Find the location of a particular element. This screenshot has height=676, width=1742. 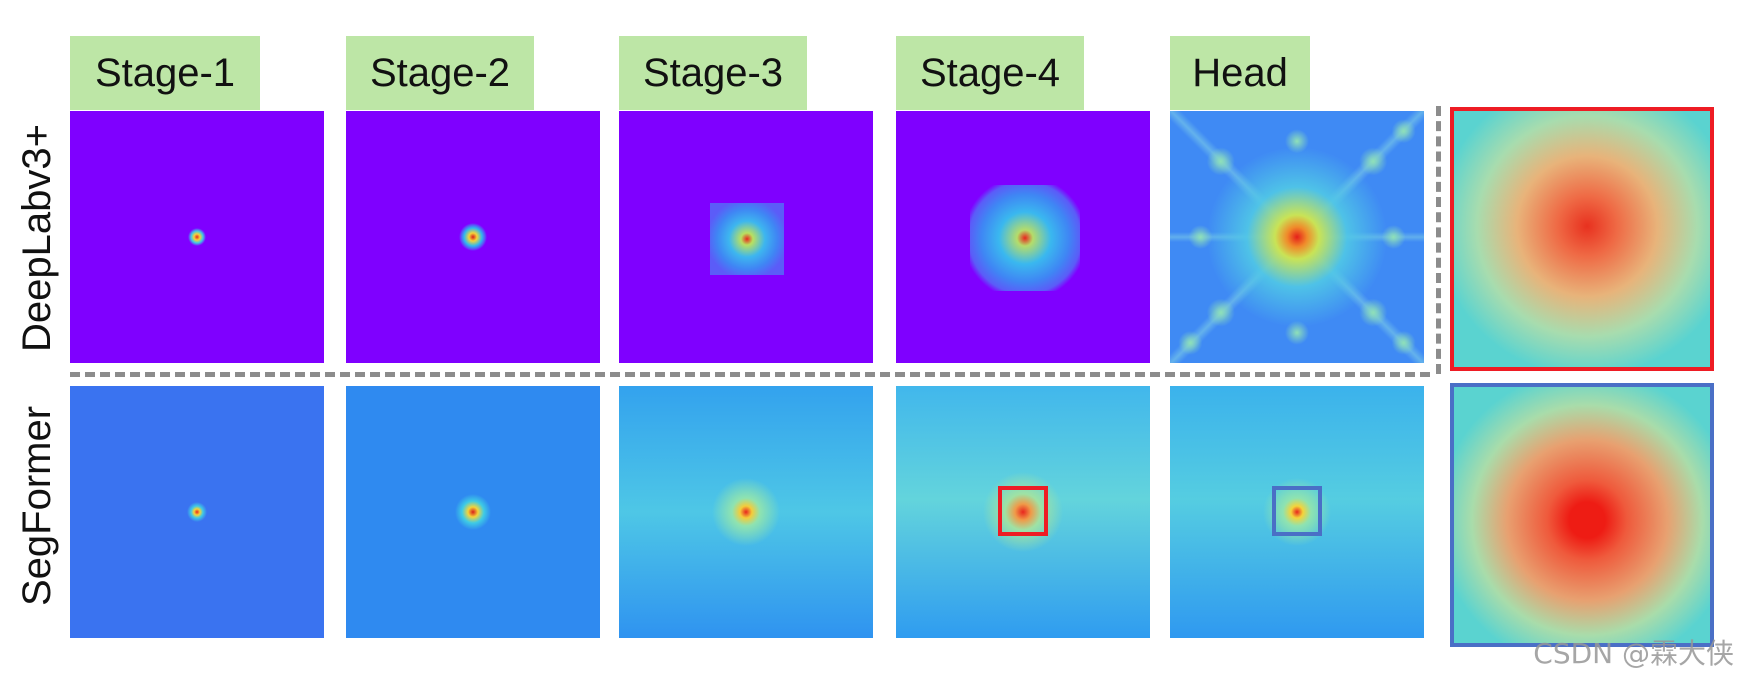

row-separator is located at coordinates (750, 374).